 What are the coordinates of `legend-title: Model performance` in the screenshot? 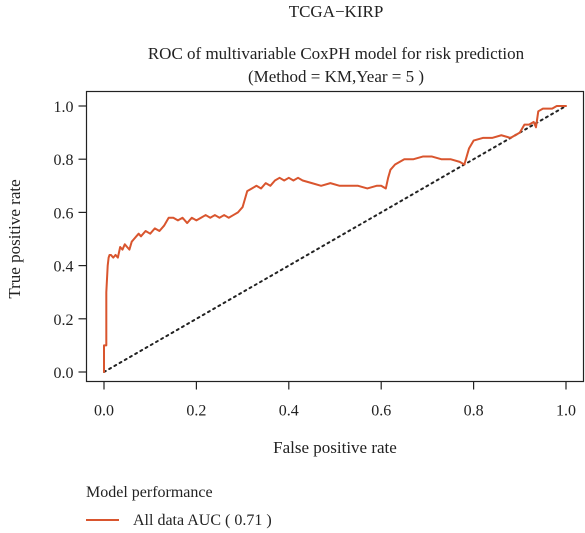 It's located at (149, 492).